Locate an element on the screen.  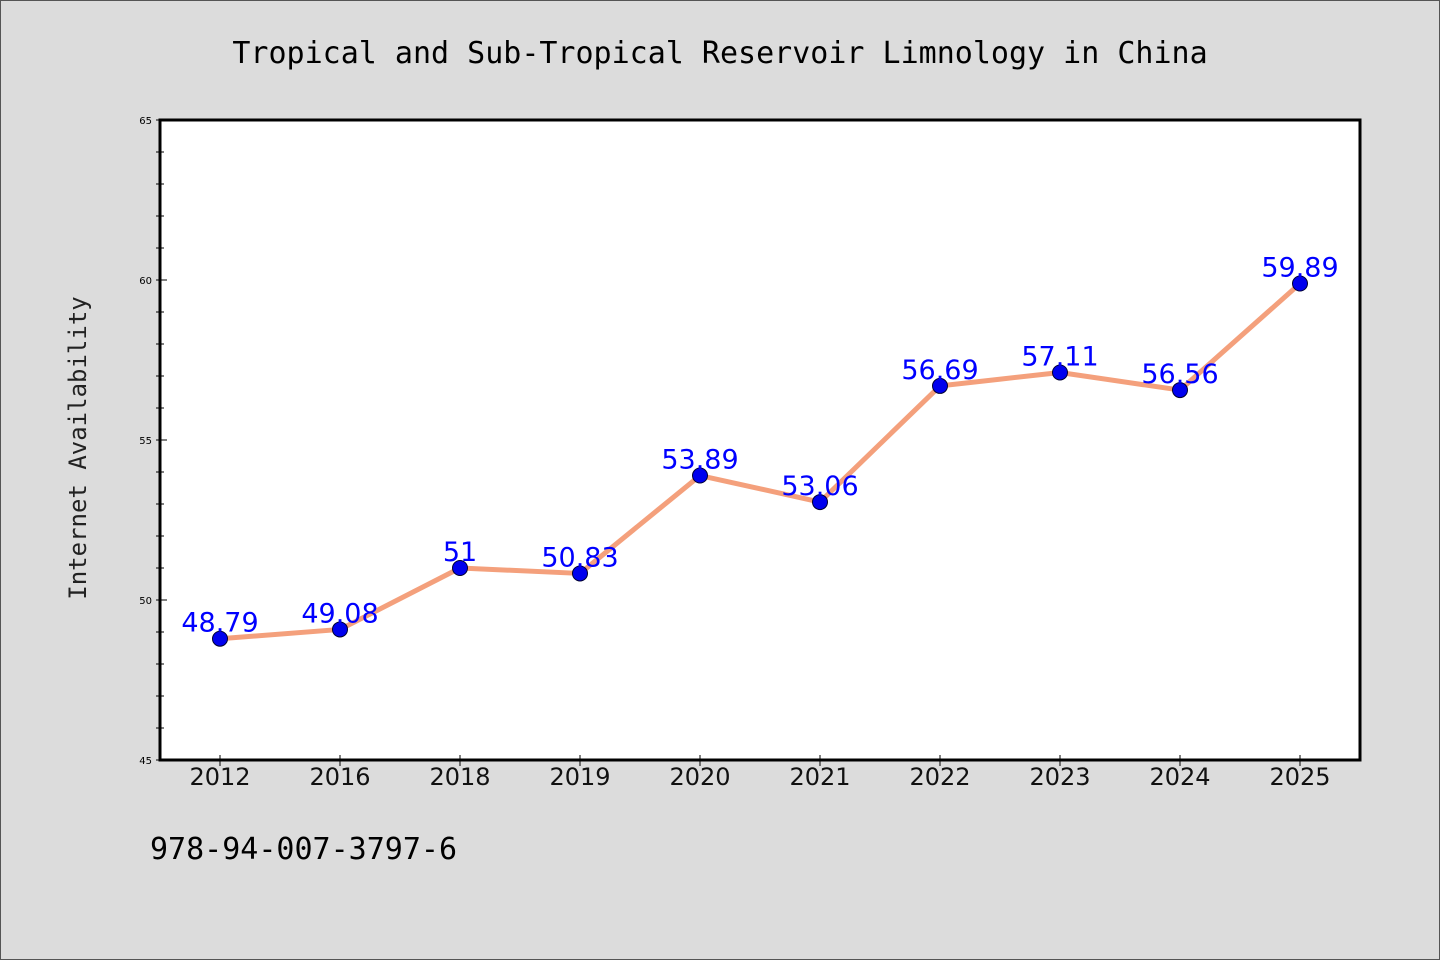
data-label: 59.89 is located at coordinates (1299, 268).